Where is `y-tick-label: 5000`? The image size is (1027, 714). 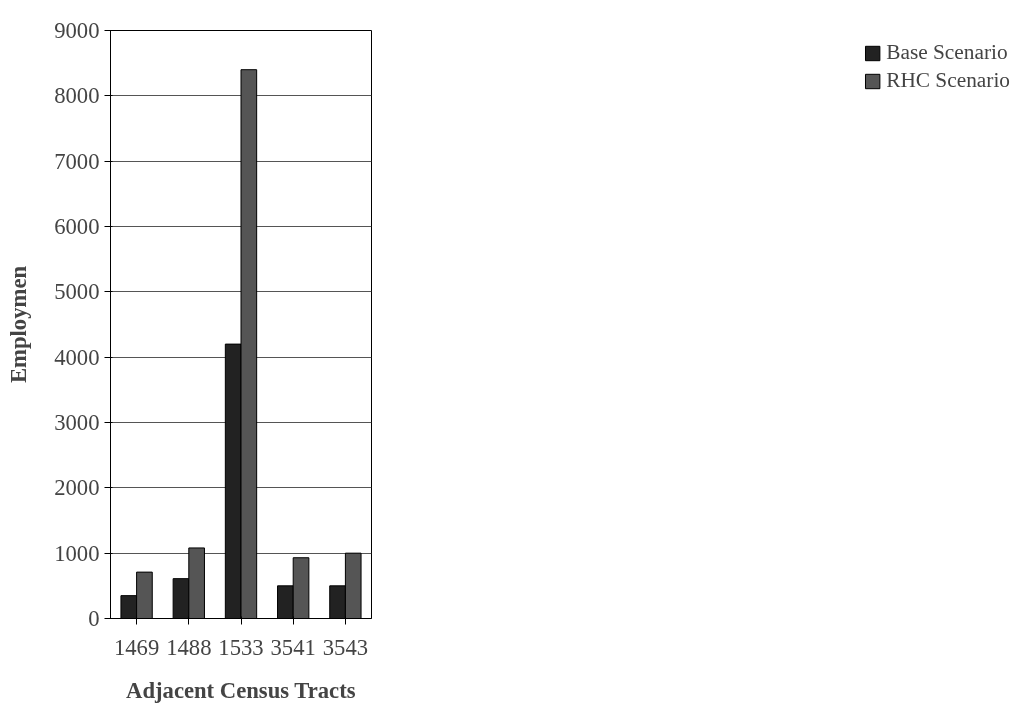
y-tick-label: 5000 is located at coordinates (77, 292).